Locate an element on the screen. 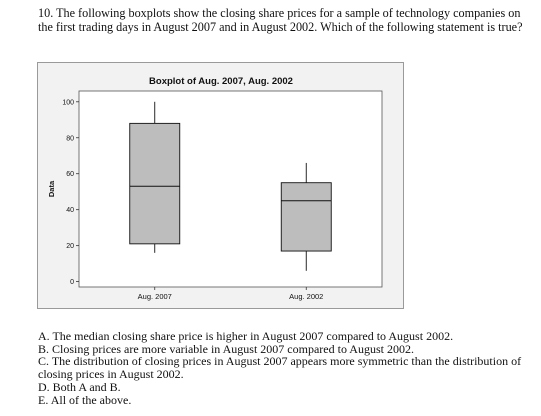  x-category-label: Aug. 2002 is located at coordinates (306, 296).